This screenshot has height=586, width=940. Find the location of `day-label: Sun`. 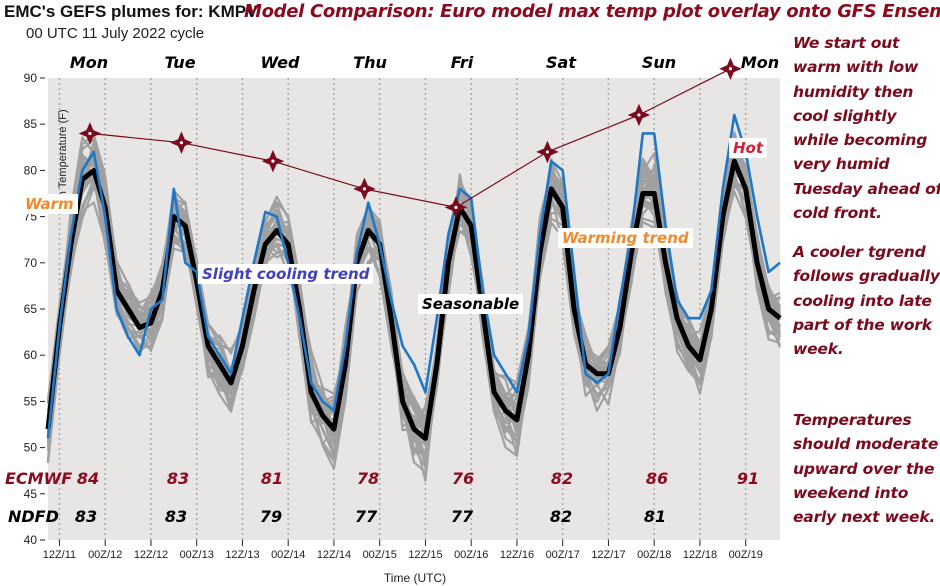

day-label: Sun is located at coordinates (659, 62).